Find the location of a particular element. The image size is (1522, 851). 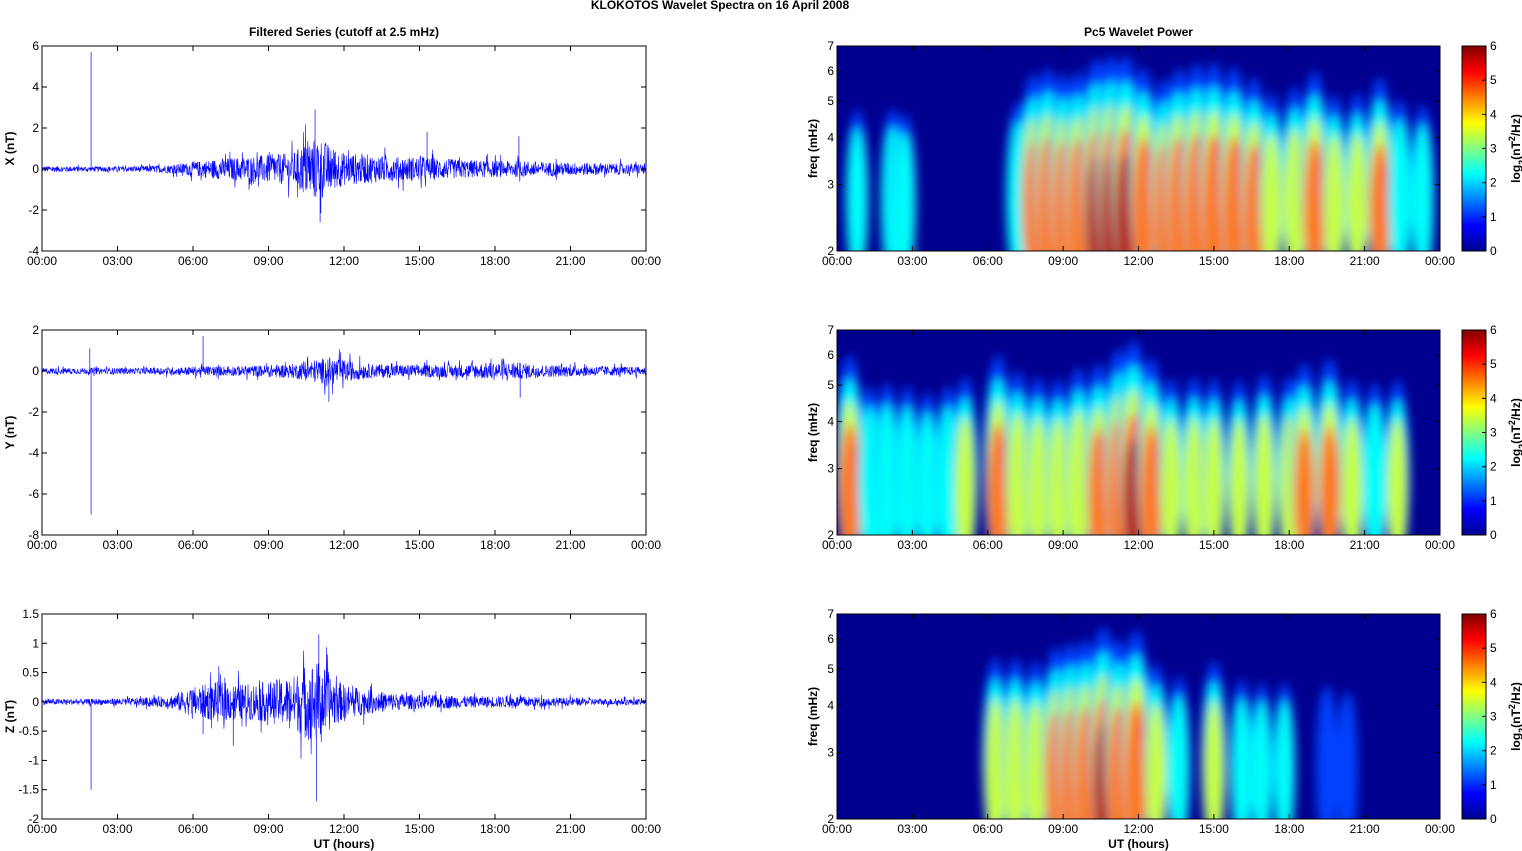

y-tick-label: -0.5 is located at coordinates (28, 731).